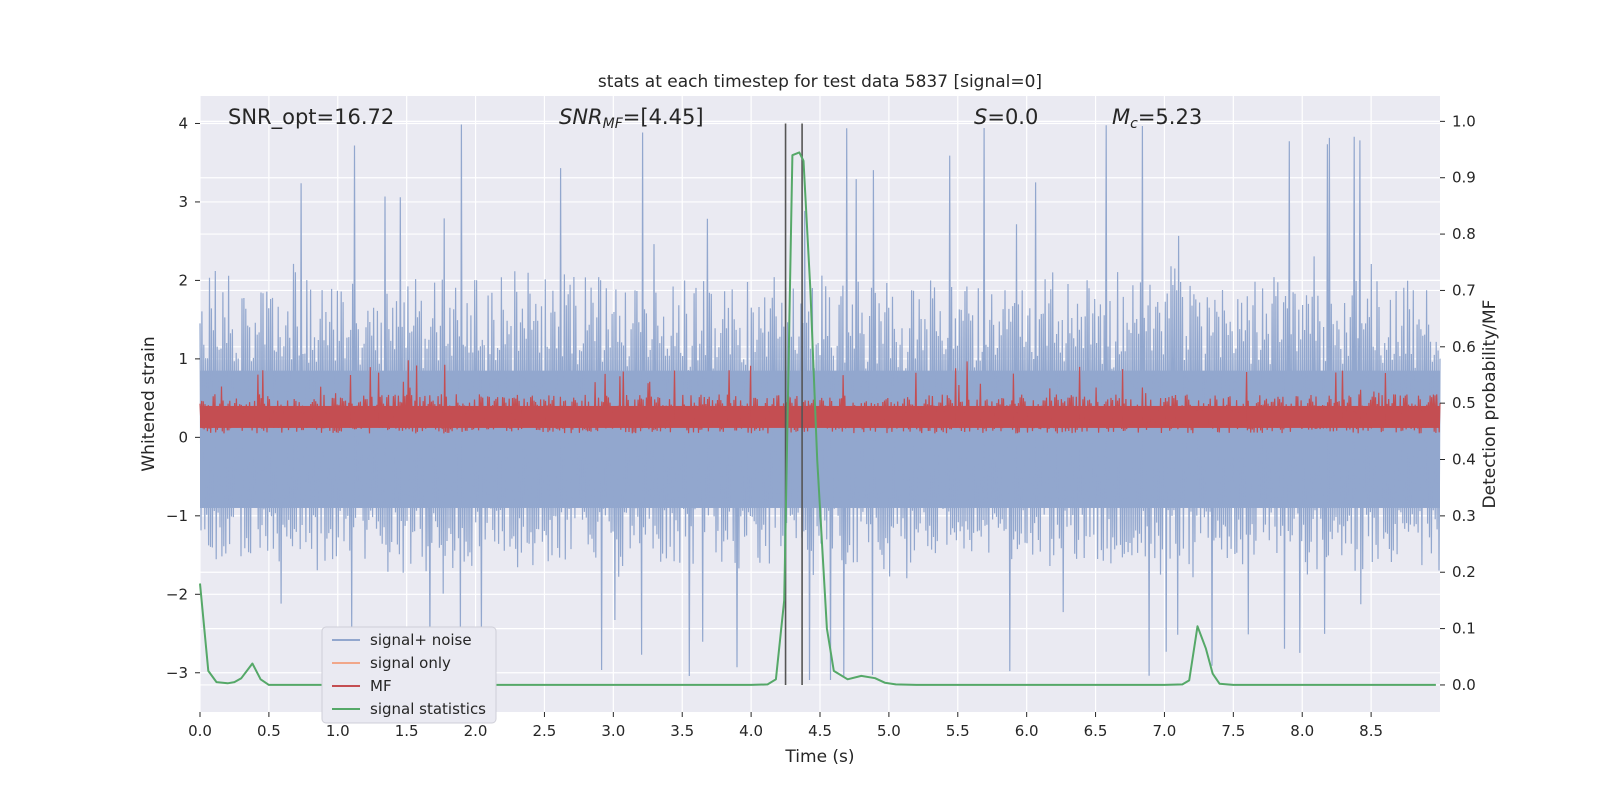 The width and height of the screenshot is (1600, 800). Describe the element at coordinates (407, 731) in the screenshot. I see `x-tick-label: 1.5` at that location.